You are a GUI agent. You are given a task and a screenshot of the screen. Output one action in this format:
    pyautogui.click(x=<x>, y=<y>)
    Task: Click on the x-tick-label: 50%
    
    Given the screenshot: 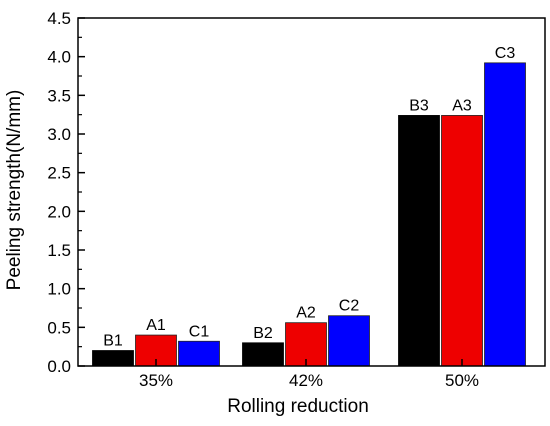 What is the action you would take?
    pyautogui.click(x=462, y=380)
    